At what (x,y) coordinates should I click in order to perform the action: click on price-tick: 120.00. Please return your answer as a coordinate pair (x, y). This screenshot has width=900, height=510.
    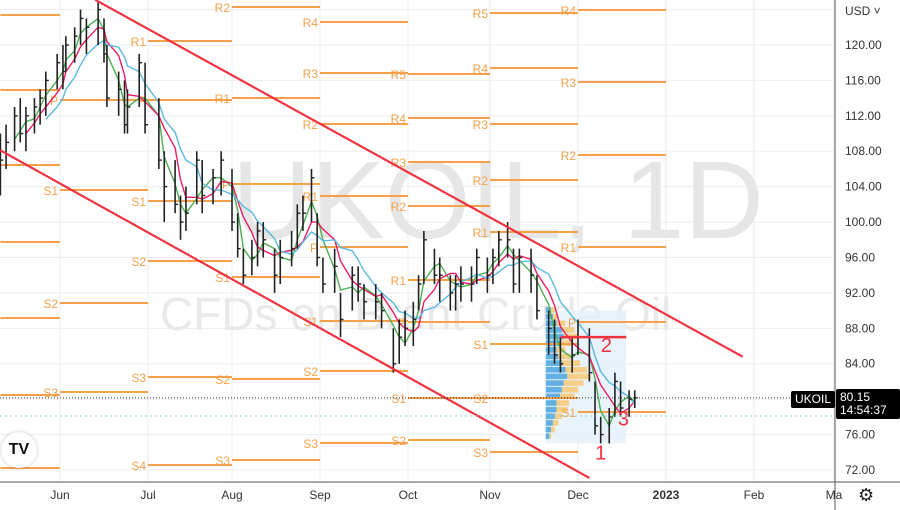
    Looking at the image, I should click on (863, 45).